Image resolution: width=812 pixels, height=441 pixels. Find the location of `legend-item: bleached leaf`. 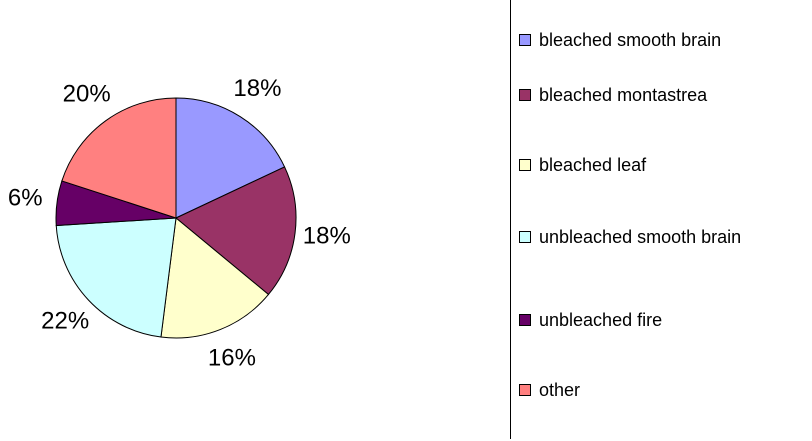

legend-item: bleached leaf is located at coordinates (650, 165).